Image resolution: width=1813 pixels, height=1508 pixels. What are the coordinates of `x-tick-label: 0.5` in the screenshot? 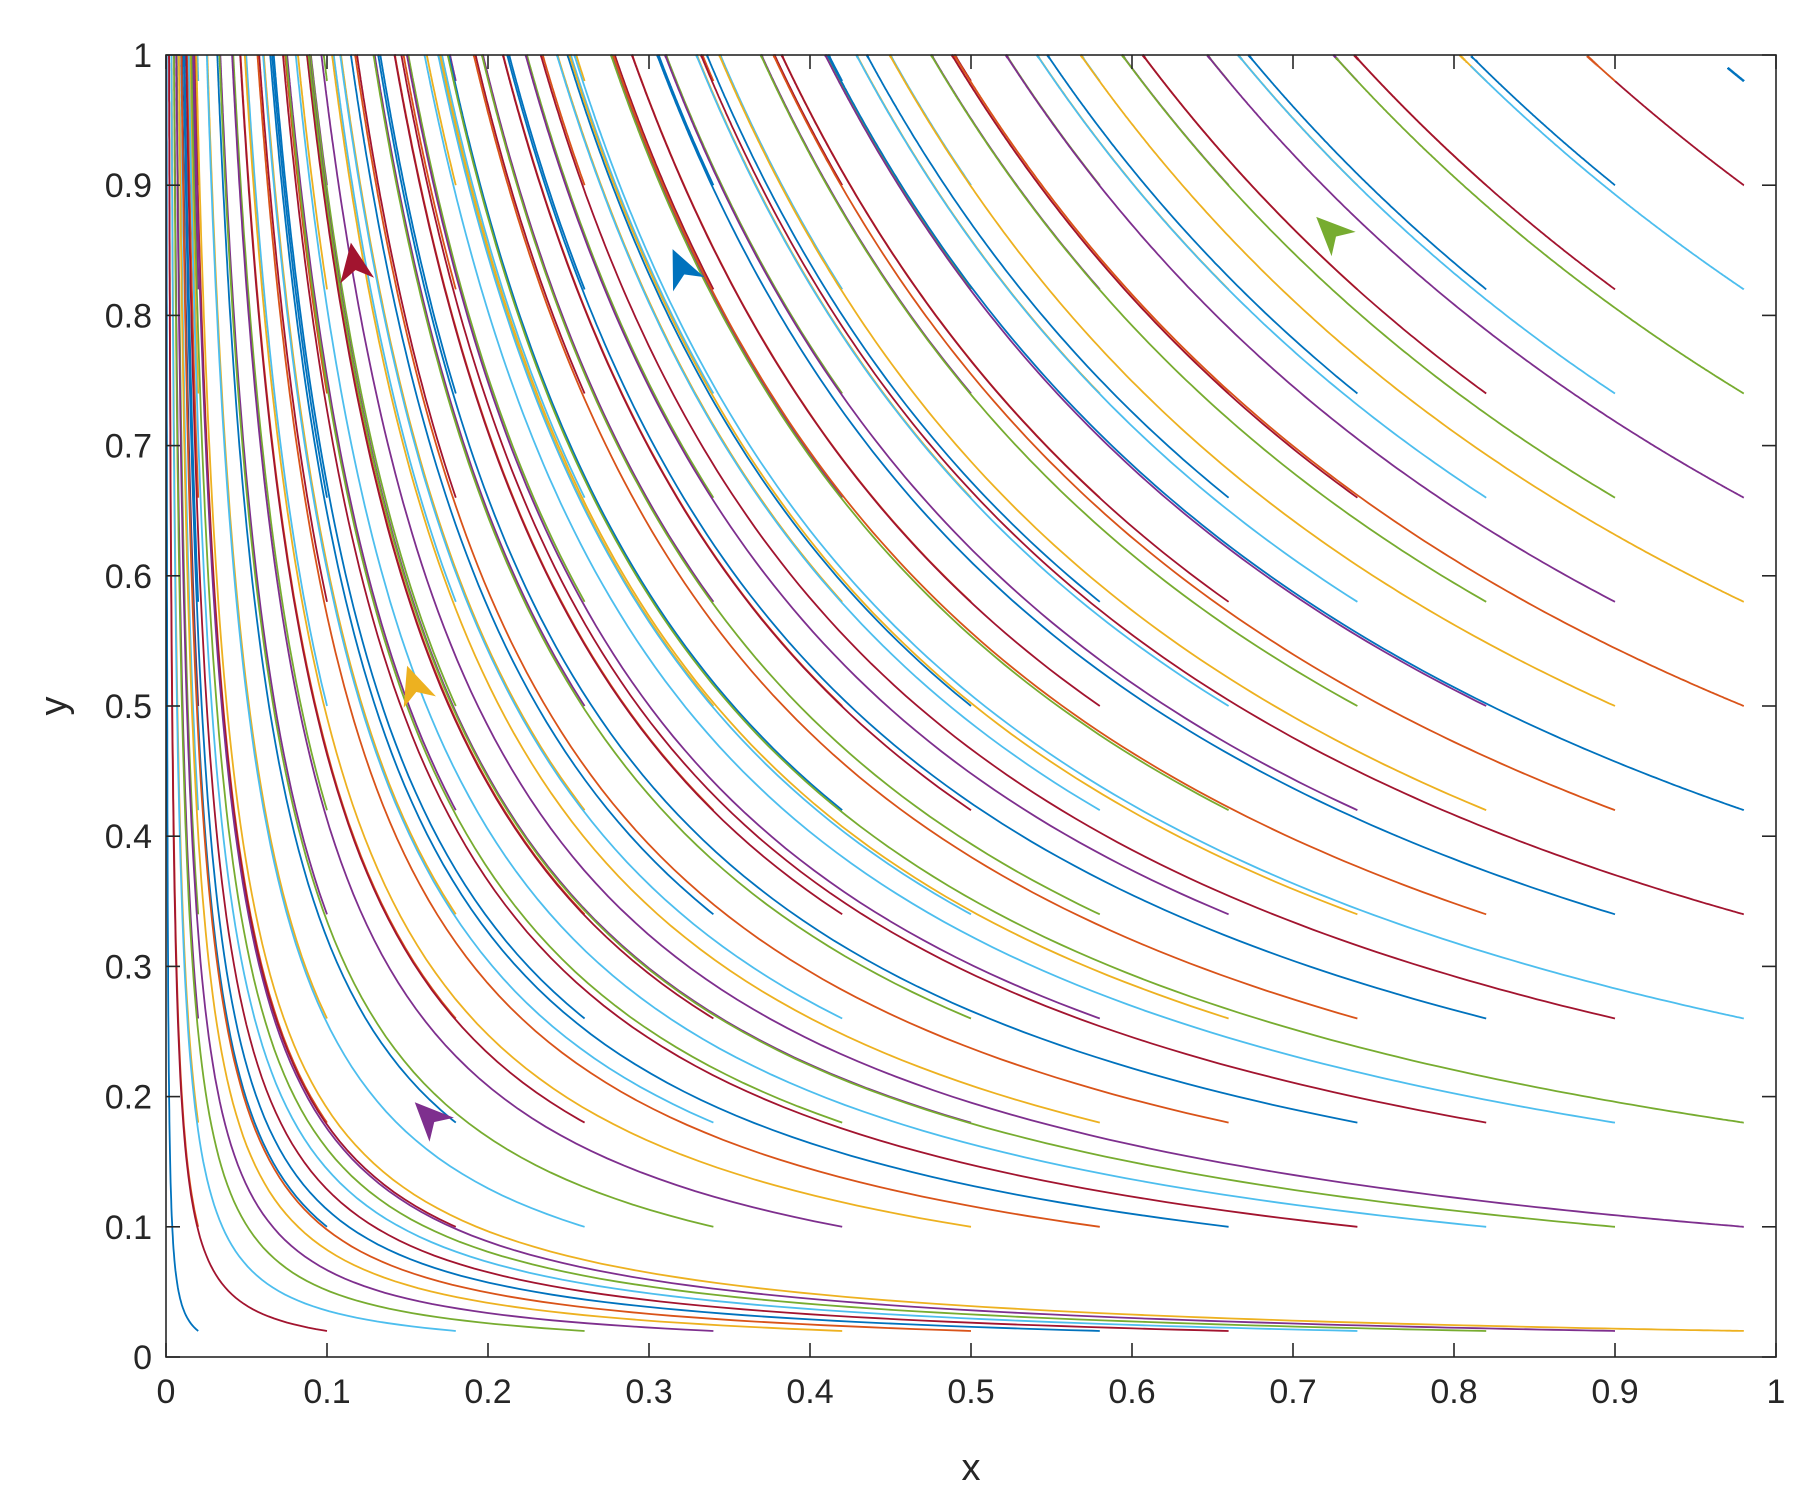 It's located at (970, 1392).